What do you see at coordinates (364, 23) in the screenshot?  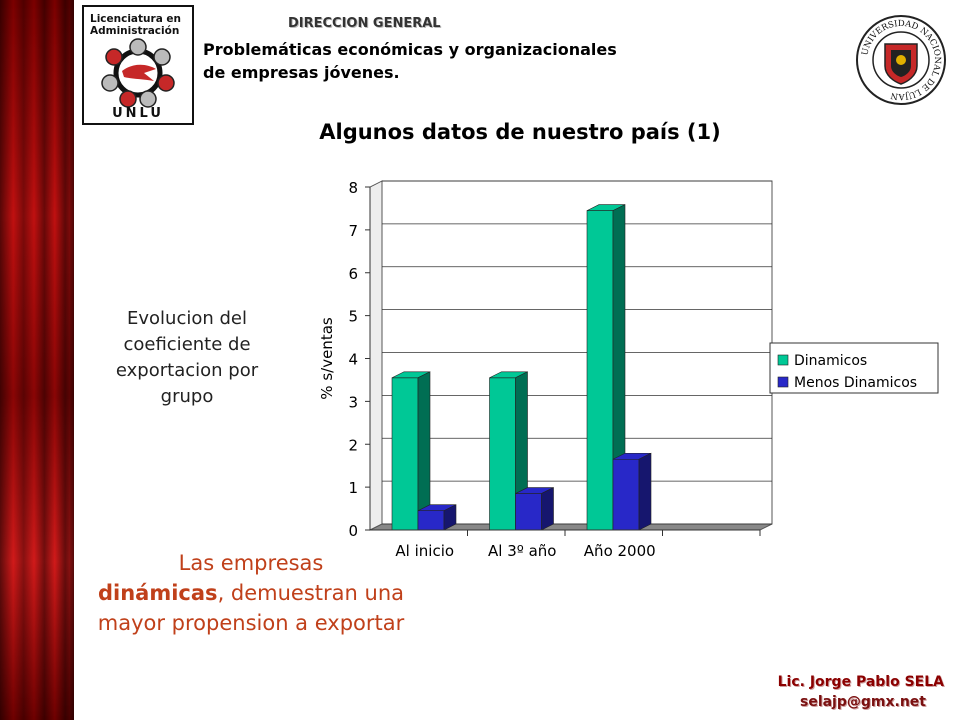 I see `direccion-general-label: DIRECCION GENERAL` at bounding box center [364, 23].